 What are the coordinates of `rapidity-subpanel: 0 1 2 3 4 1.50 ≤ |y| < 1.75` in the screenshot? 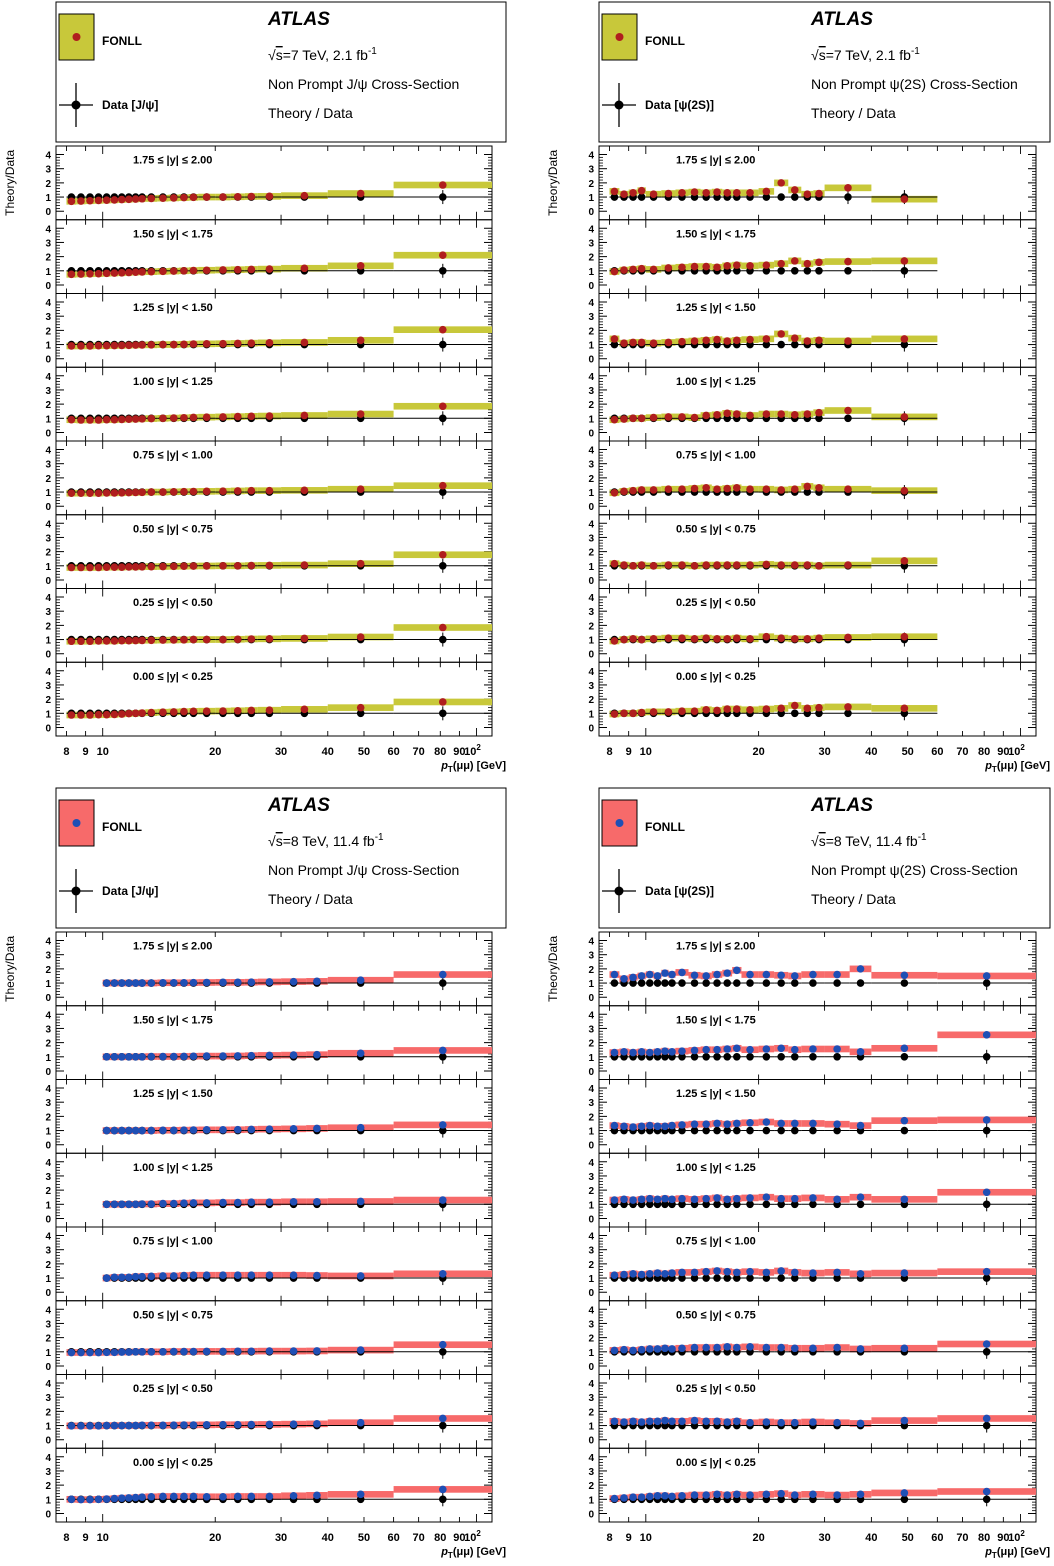 It's located at (269, 256).